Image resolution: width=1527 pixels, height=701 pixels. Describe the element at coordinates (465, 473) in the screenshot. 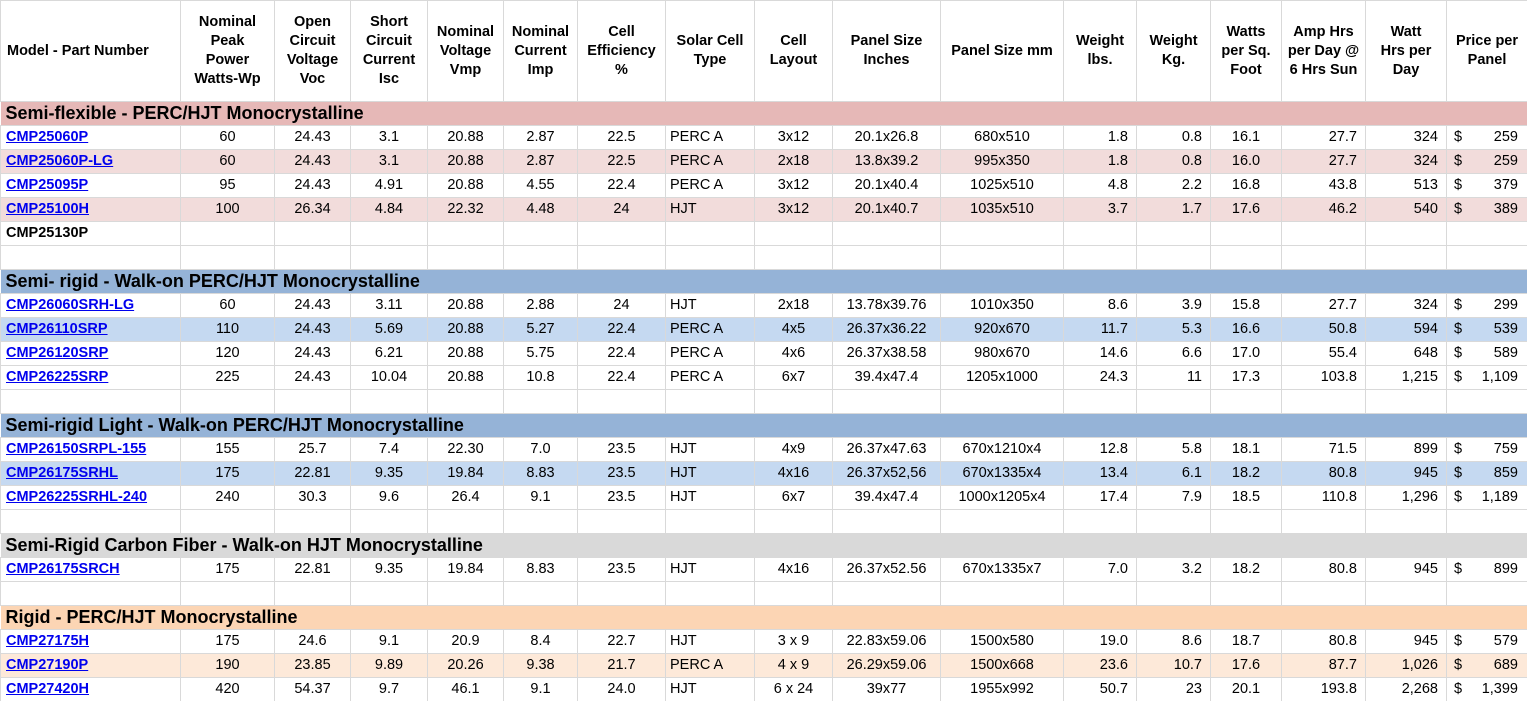

I see `cell-vmp: 19.84` at that location.